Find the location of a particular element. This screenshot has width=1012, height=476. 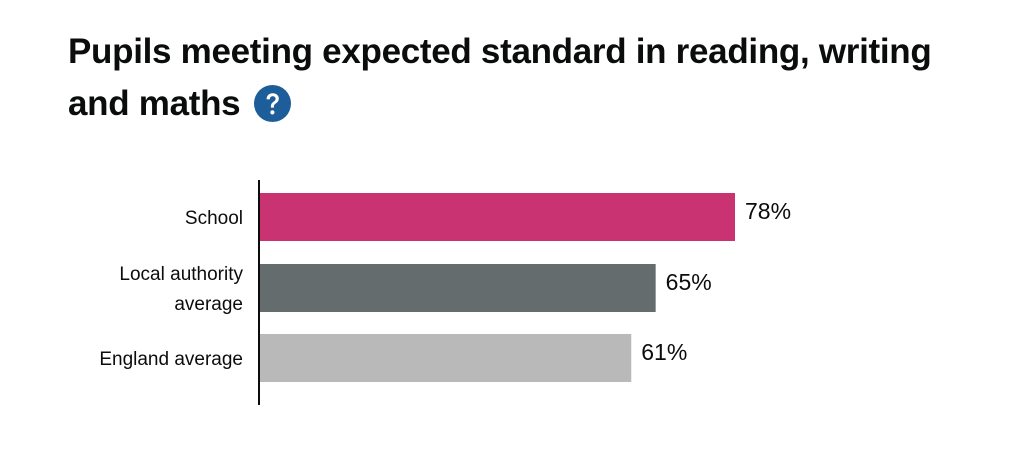

question-circle-icon is located at coordinates (272, 103).